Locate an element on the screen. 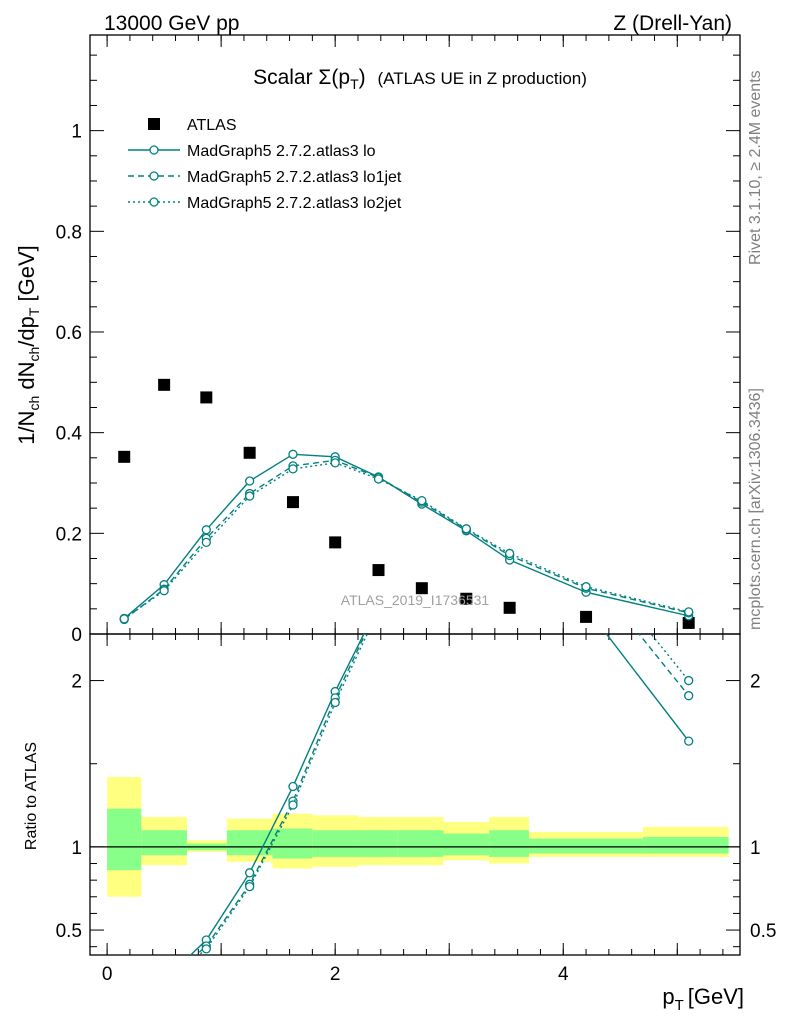  ratio-bands is located at coordinates (418, 837).